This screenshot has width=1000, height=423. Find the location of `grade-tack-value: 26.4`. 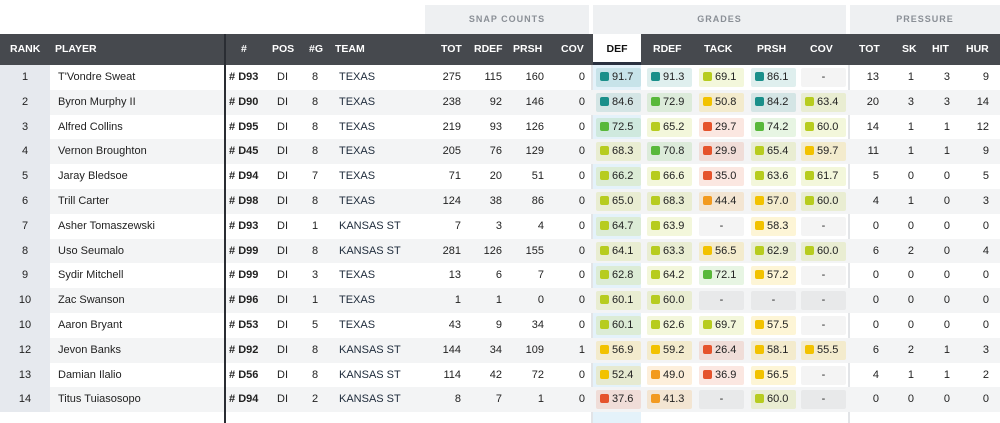

grade-tack-value: 26.4 is located at coordinates (726, 349).